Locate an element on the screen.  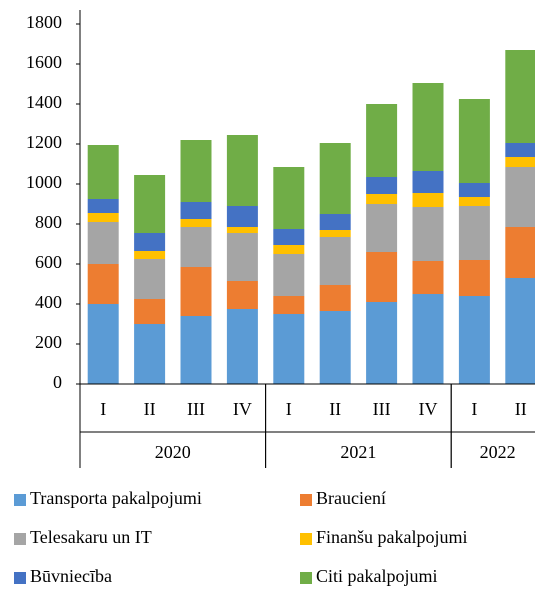
y-tick-label: 800 is located at coordinates (48, 222).